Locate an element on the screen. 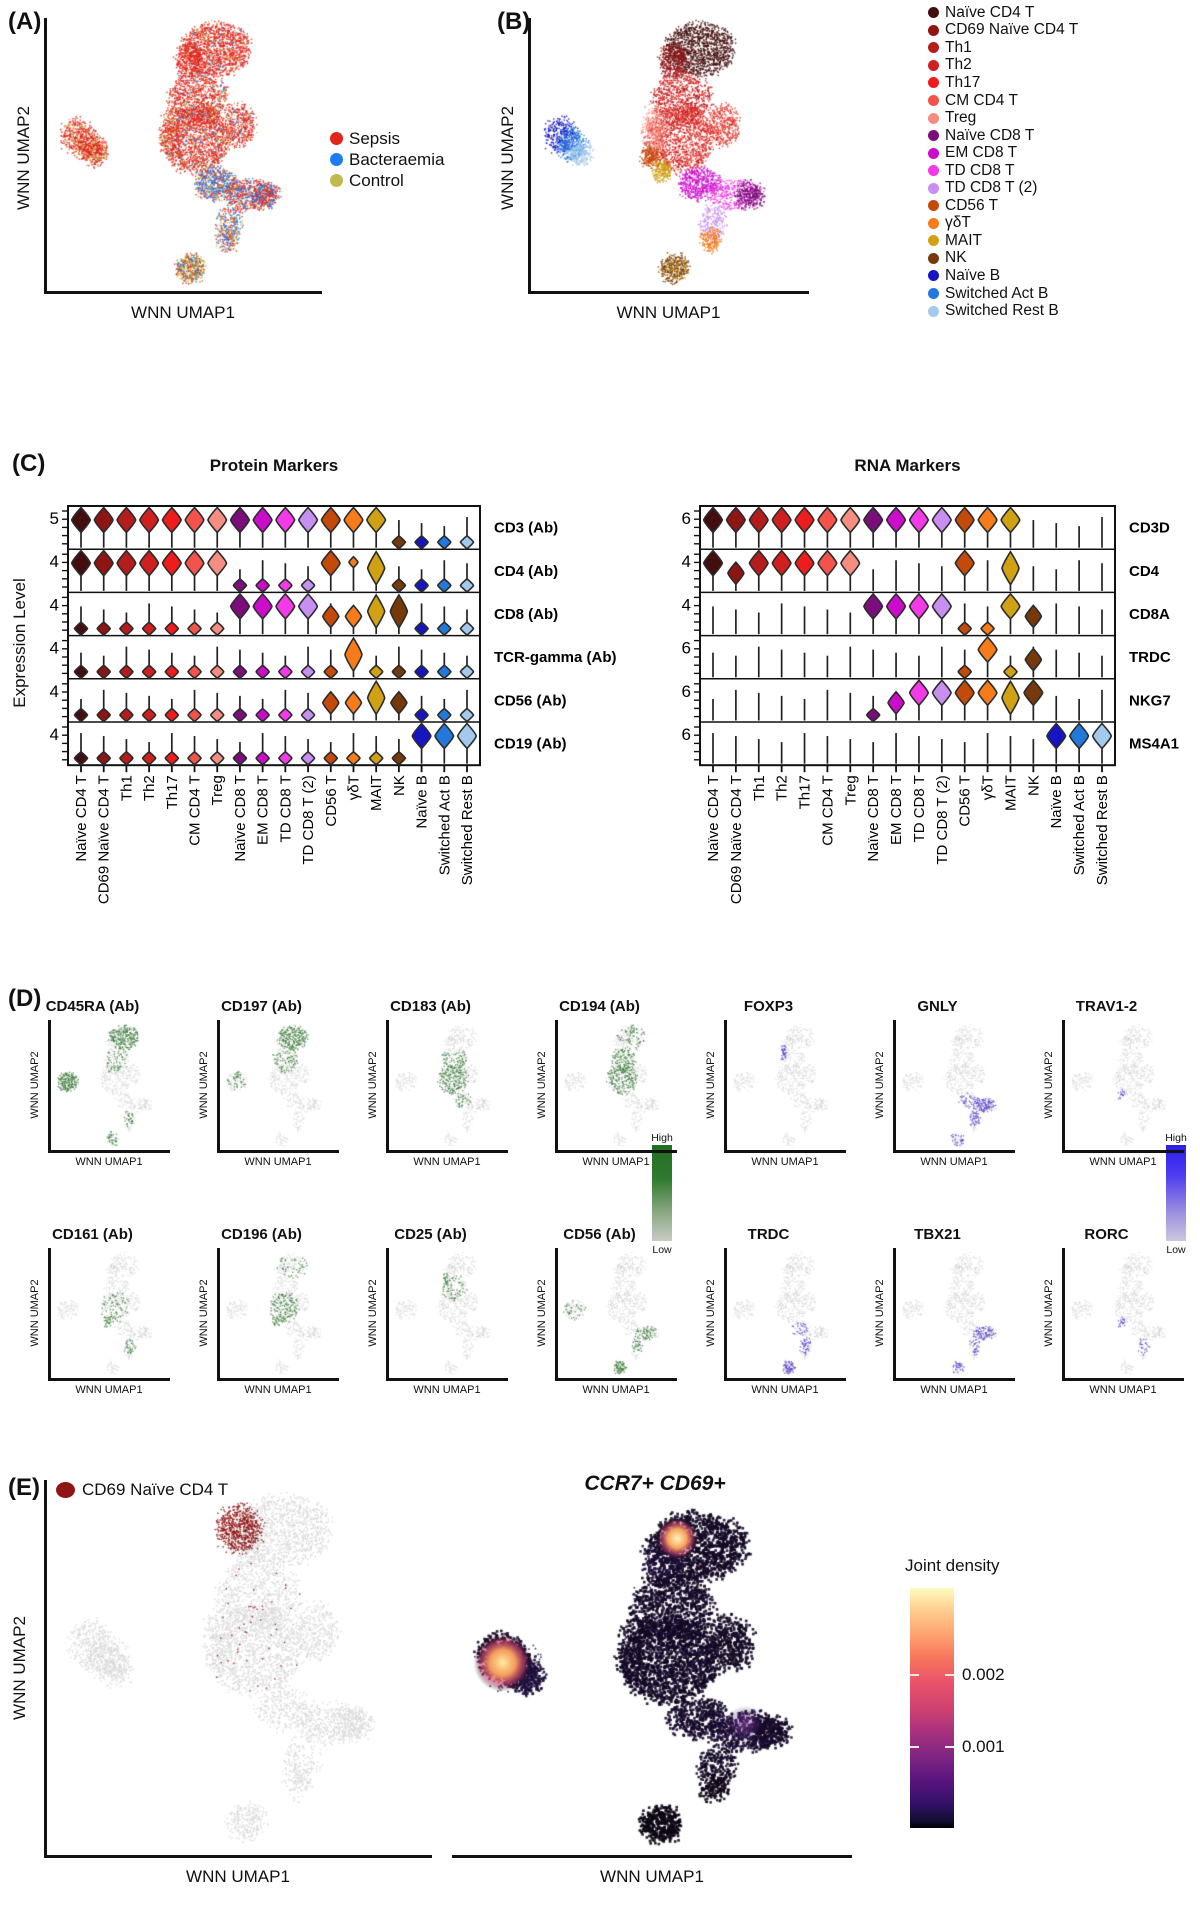 The image size is (1200, 1920). legend-item: Naïve CD4 T is located at coordinates (1003, 13).